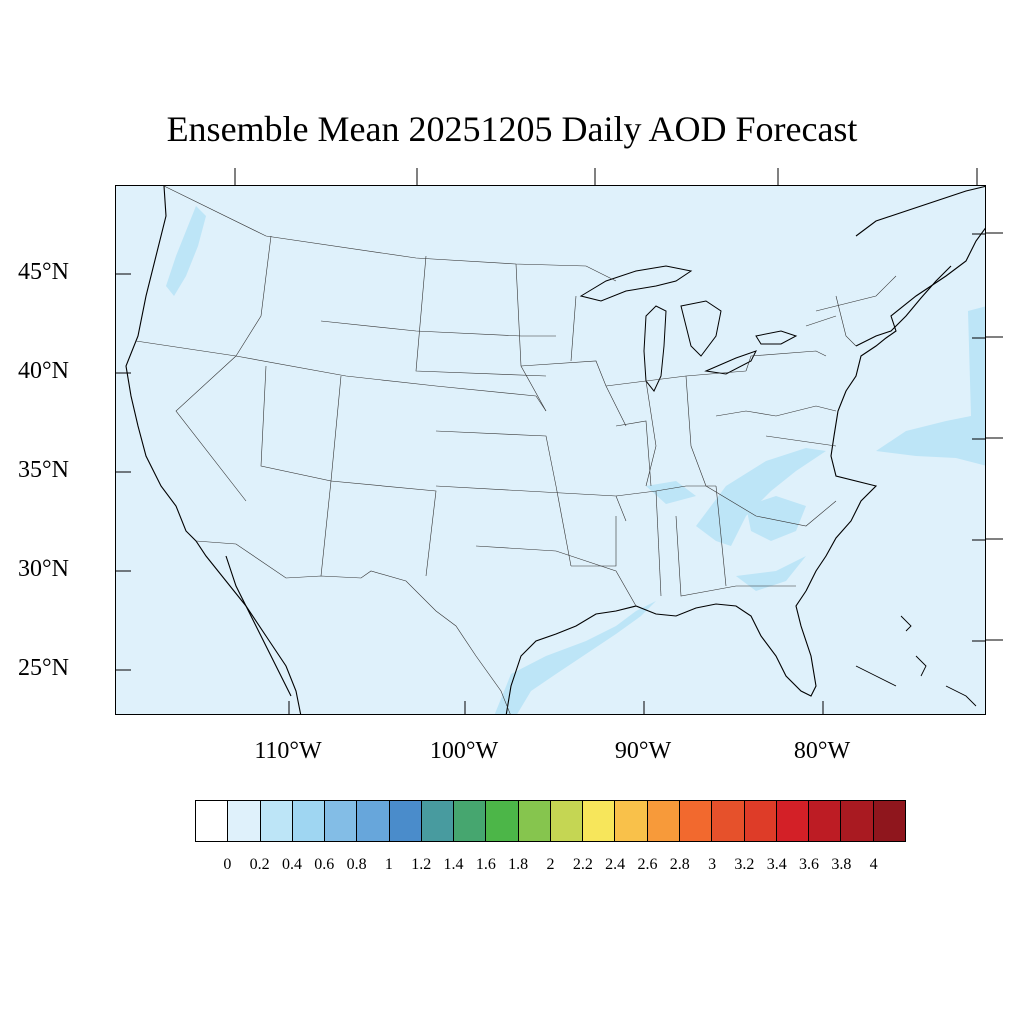  Describe the element at coordinates (390, 234) in the screenshot. I see `us-canada-border` at that location.